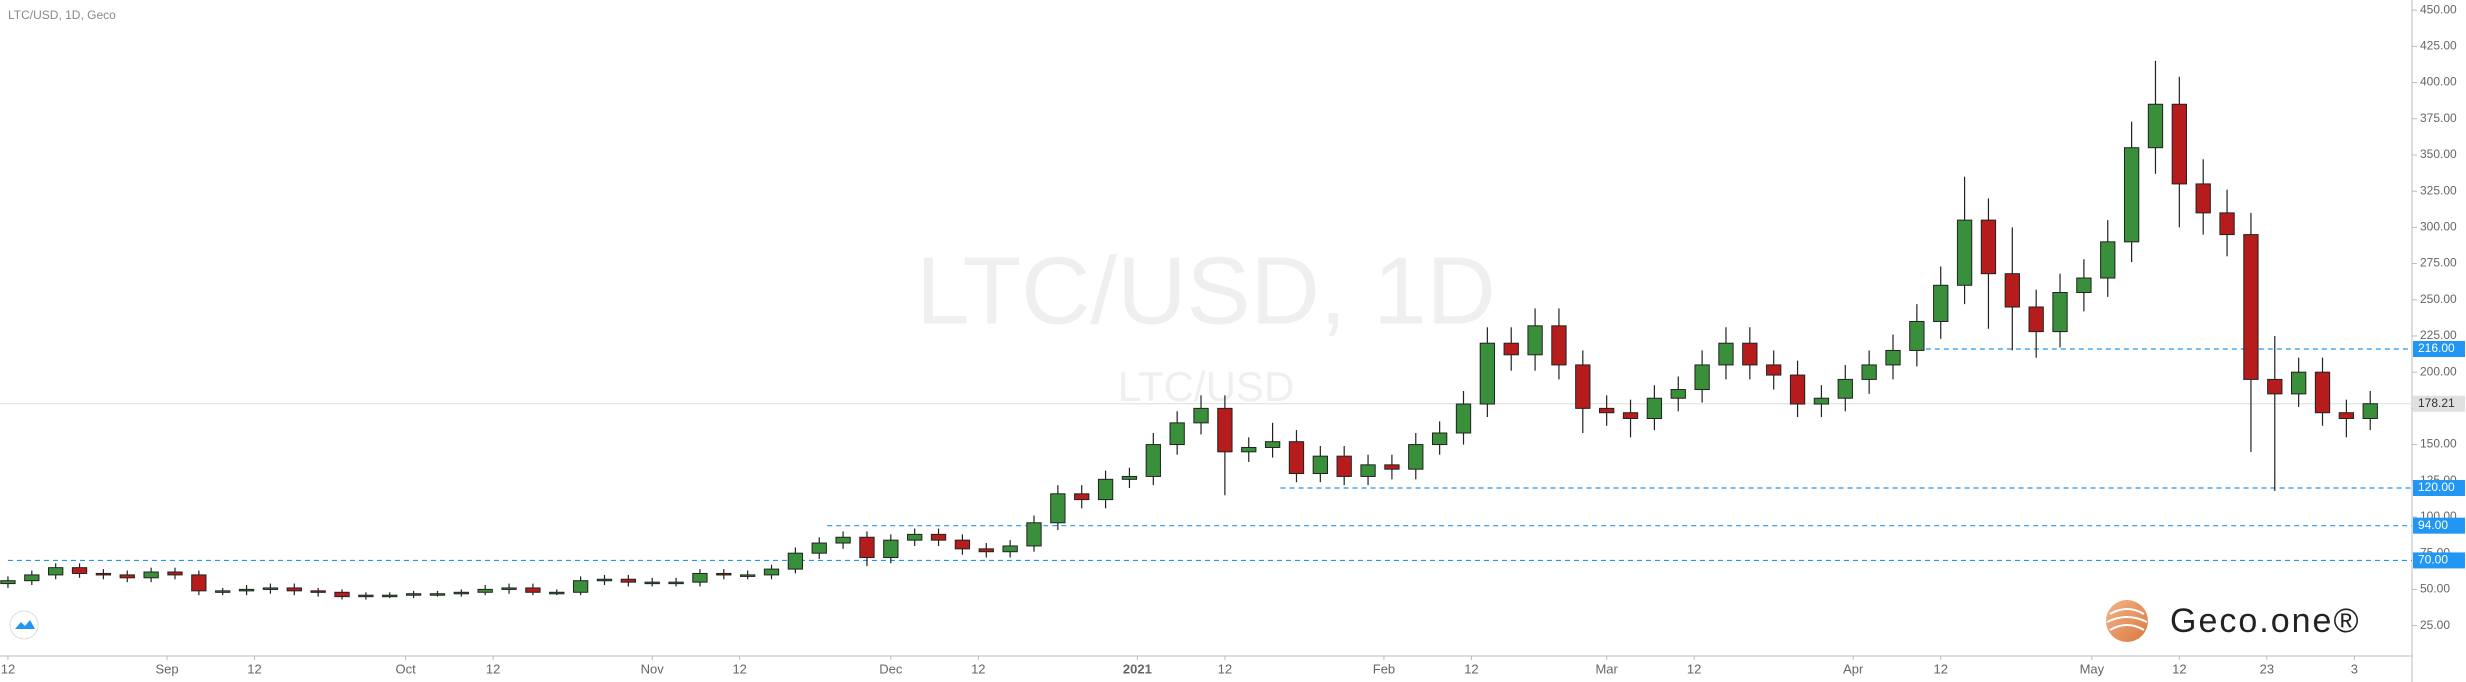  I want to click on y-tick-label: 300.00, so click(2438, 227).